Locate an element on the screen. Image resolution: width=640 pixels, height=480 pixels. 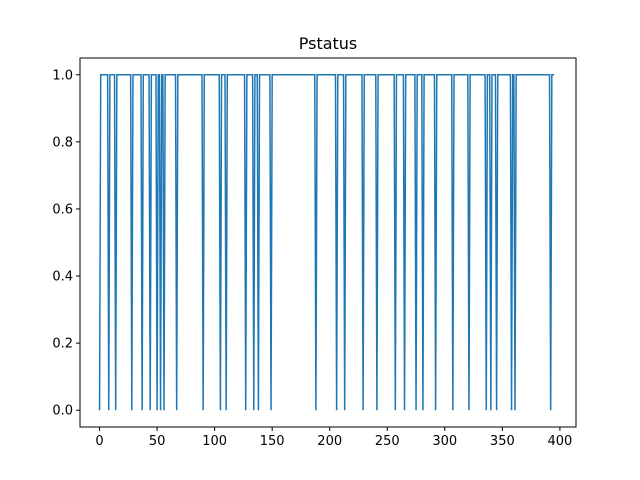
x-axis: 0 50 100 150 200 250 300 350 400 is located at coordinates (333, 438).